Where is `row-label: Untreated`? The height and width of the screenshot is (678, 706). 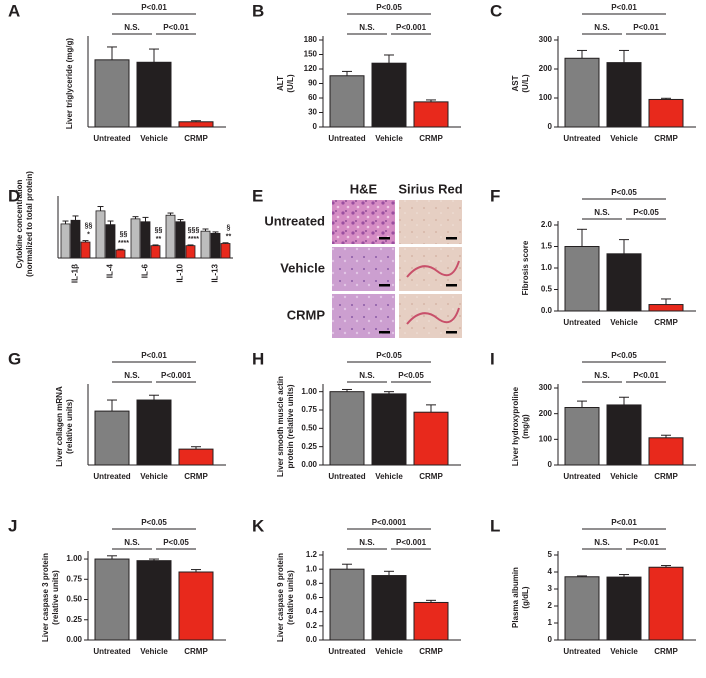
row-label: Untreated is located at coordinates (294, 220).